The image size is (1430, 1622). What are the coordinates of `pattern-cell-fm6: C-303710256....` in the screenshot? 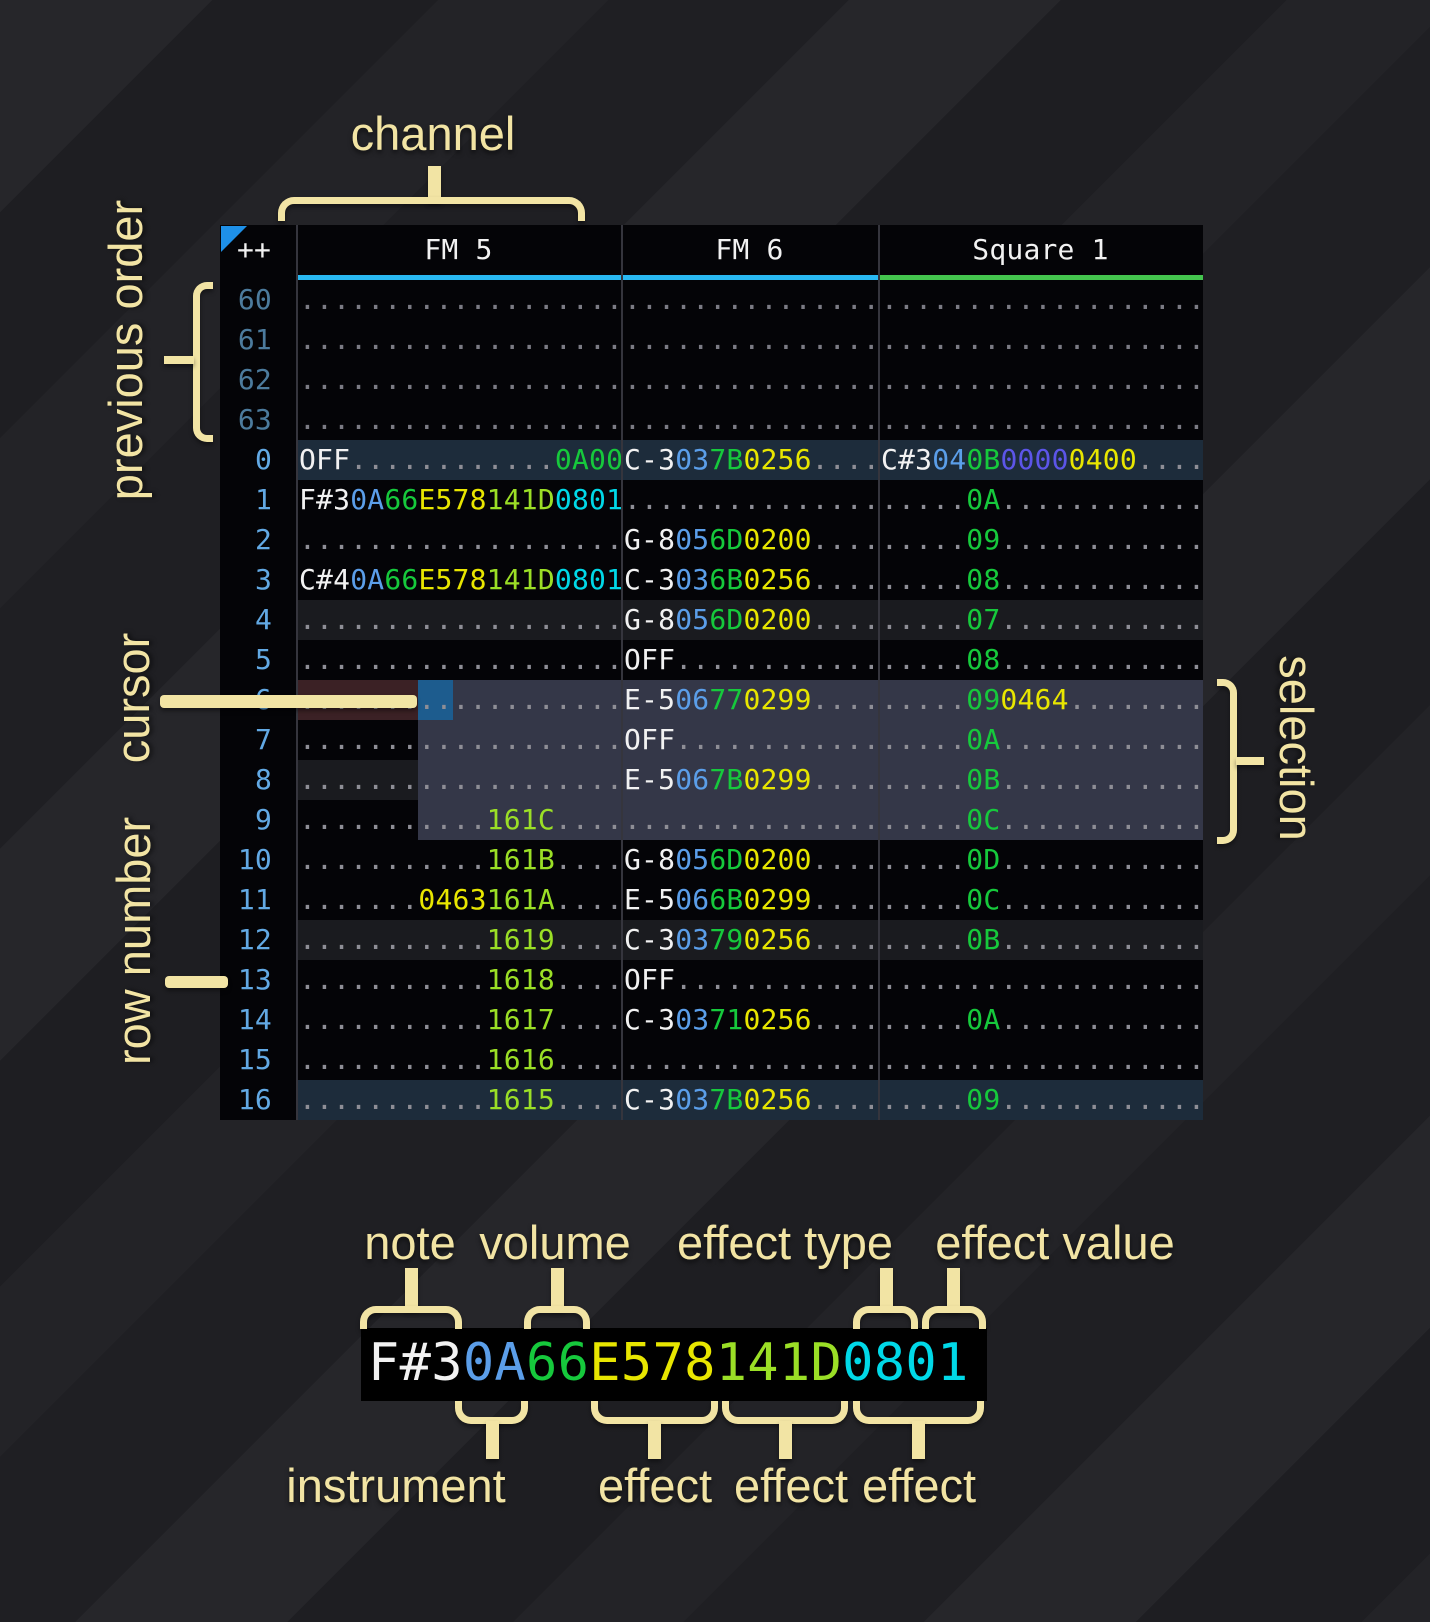 It's located at (751, 1019).